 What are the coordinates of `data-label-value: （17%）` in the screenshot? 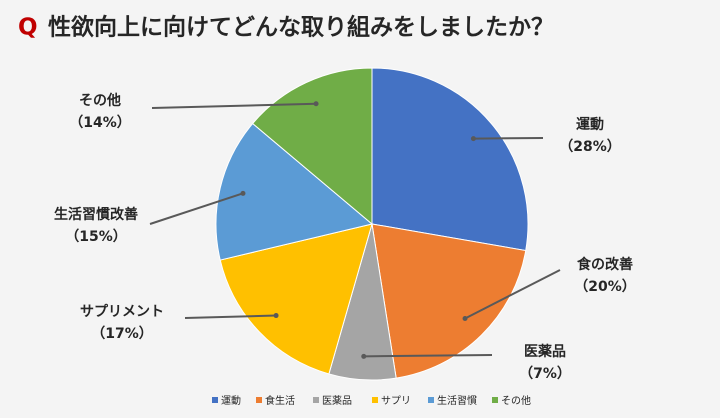 It's located at (122, 334).